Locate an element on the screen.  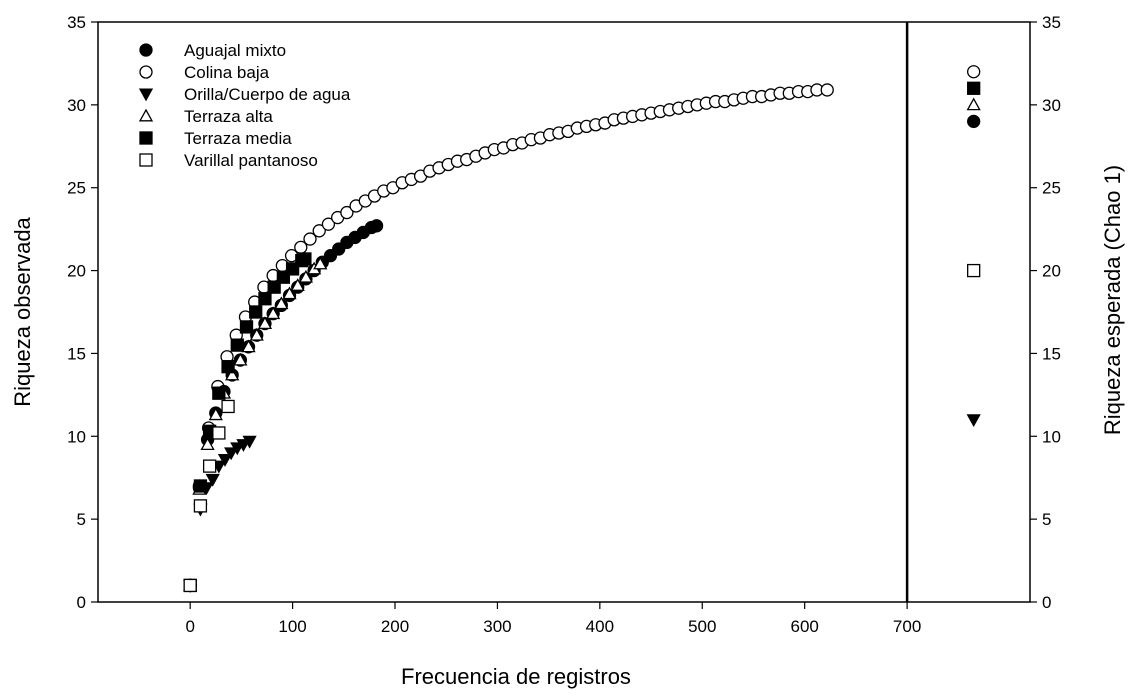
y-tick-label-right: 0 is located at coordinates (1046, 602).